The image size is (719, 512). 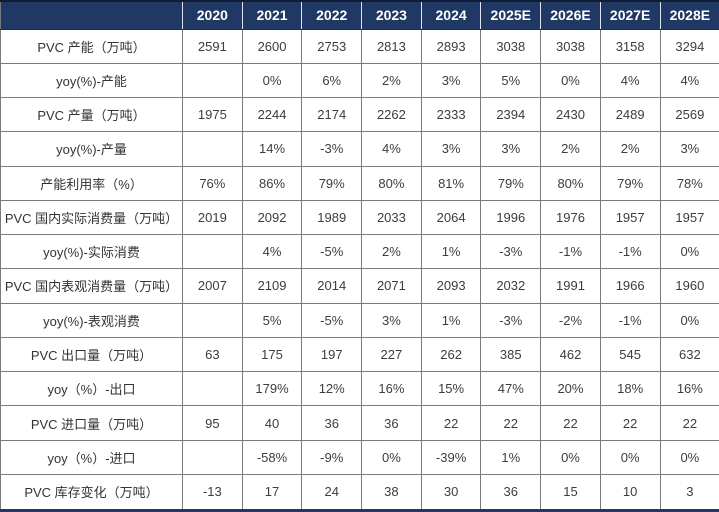 I want to click on year-column-header: 2023, so click(x=391, y=15).